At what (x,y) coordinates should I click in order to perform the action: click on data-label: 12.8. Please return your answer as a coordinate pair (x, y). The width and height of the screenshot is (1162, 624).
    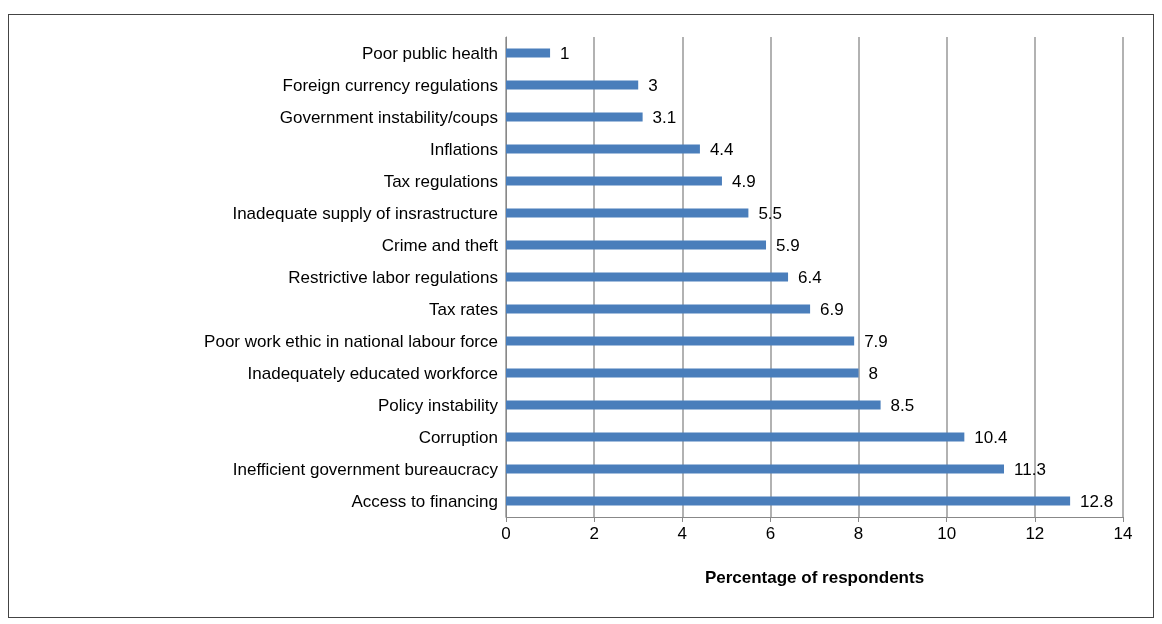
    Looking at the image, I should click on (1097, 501).